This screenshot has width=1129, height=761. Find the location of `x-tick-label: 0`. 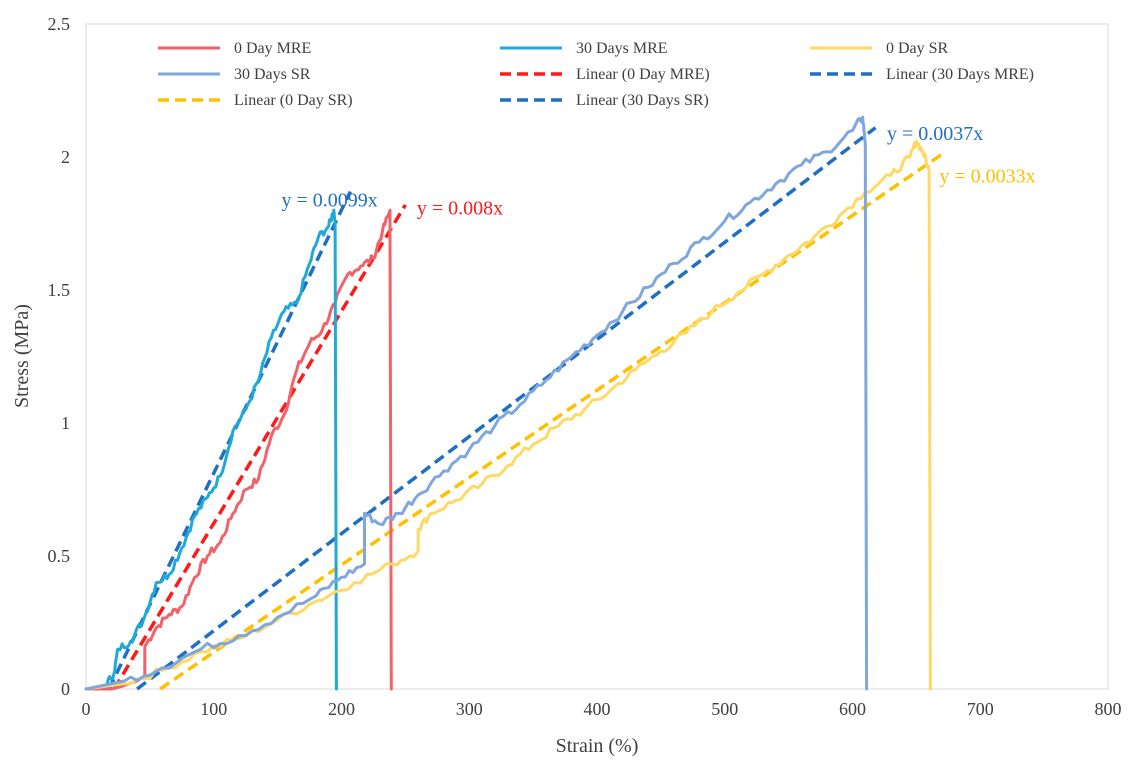

x-tick-label: 0 is located at coordinates (86, 709).